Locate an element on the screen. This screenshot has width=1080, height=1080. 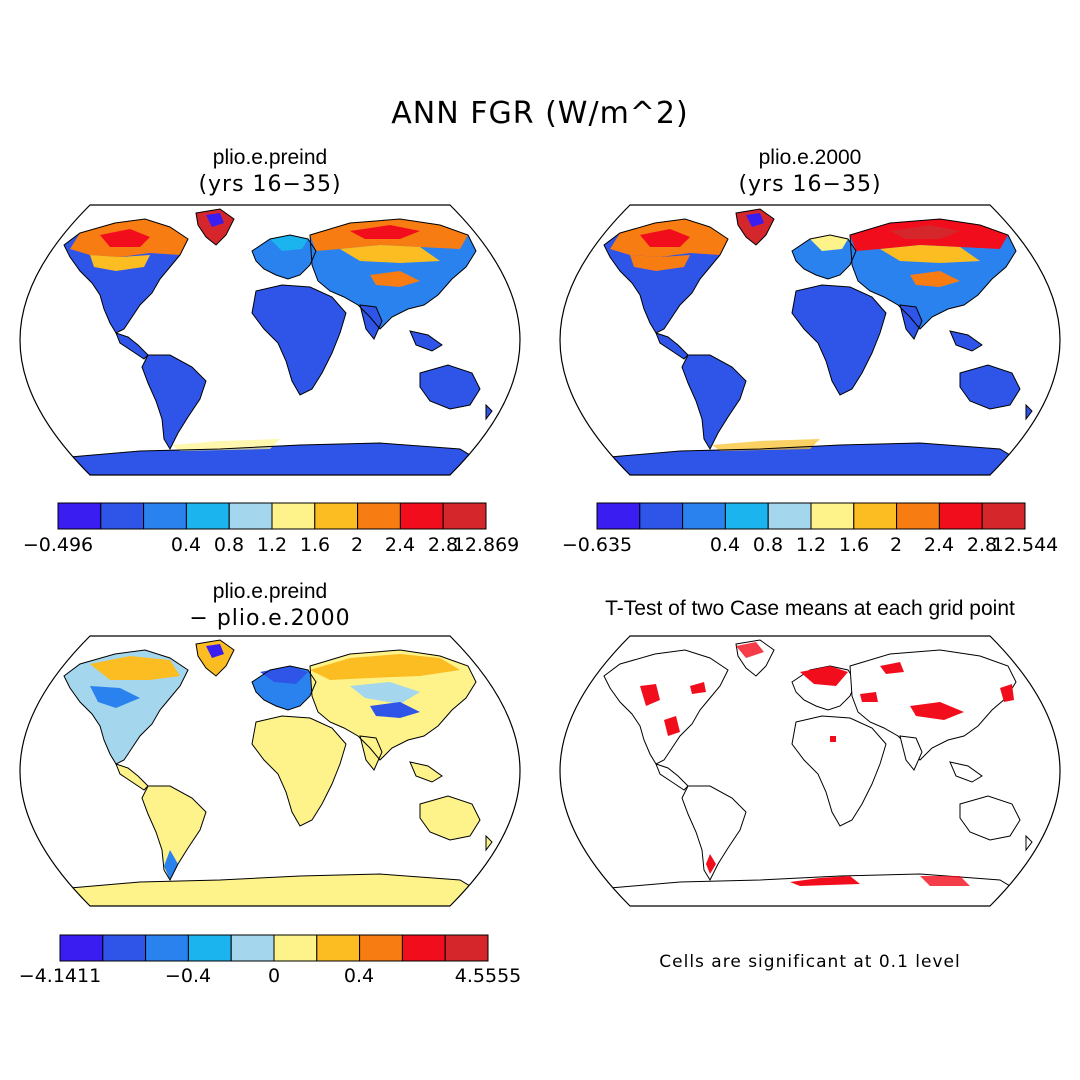
panel-2000-title: plio.e.2000 is located at coordinates (810, 157).